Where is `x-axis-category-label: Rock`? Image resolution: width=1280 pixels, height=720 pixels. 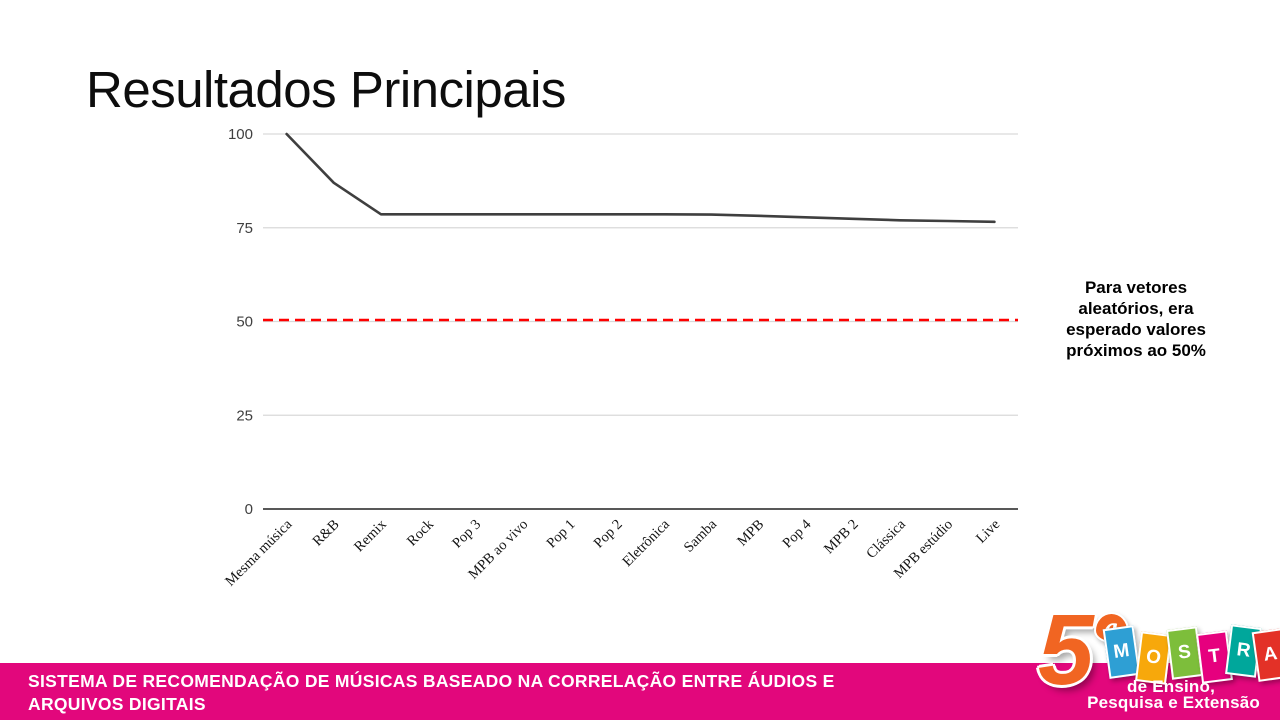
x-axis-category-label: Rock is located at coordinates (420, 532).